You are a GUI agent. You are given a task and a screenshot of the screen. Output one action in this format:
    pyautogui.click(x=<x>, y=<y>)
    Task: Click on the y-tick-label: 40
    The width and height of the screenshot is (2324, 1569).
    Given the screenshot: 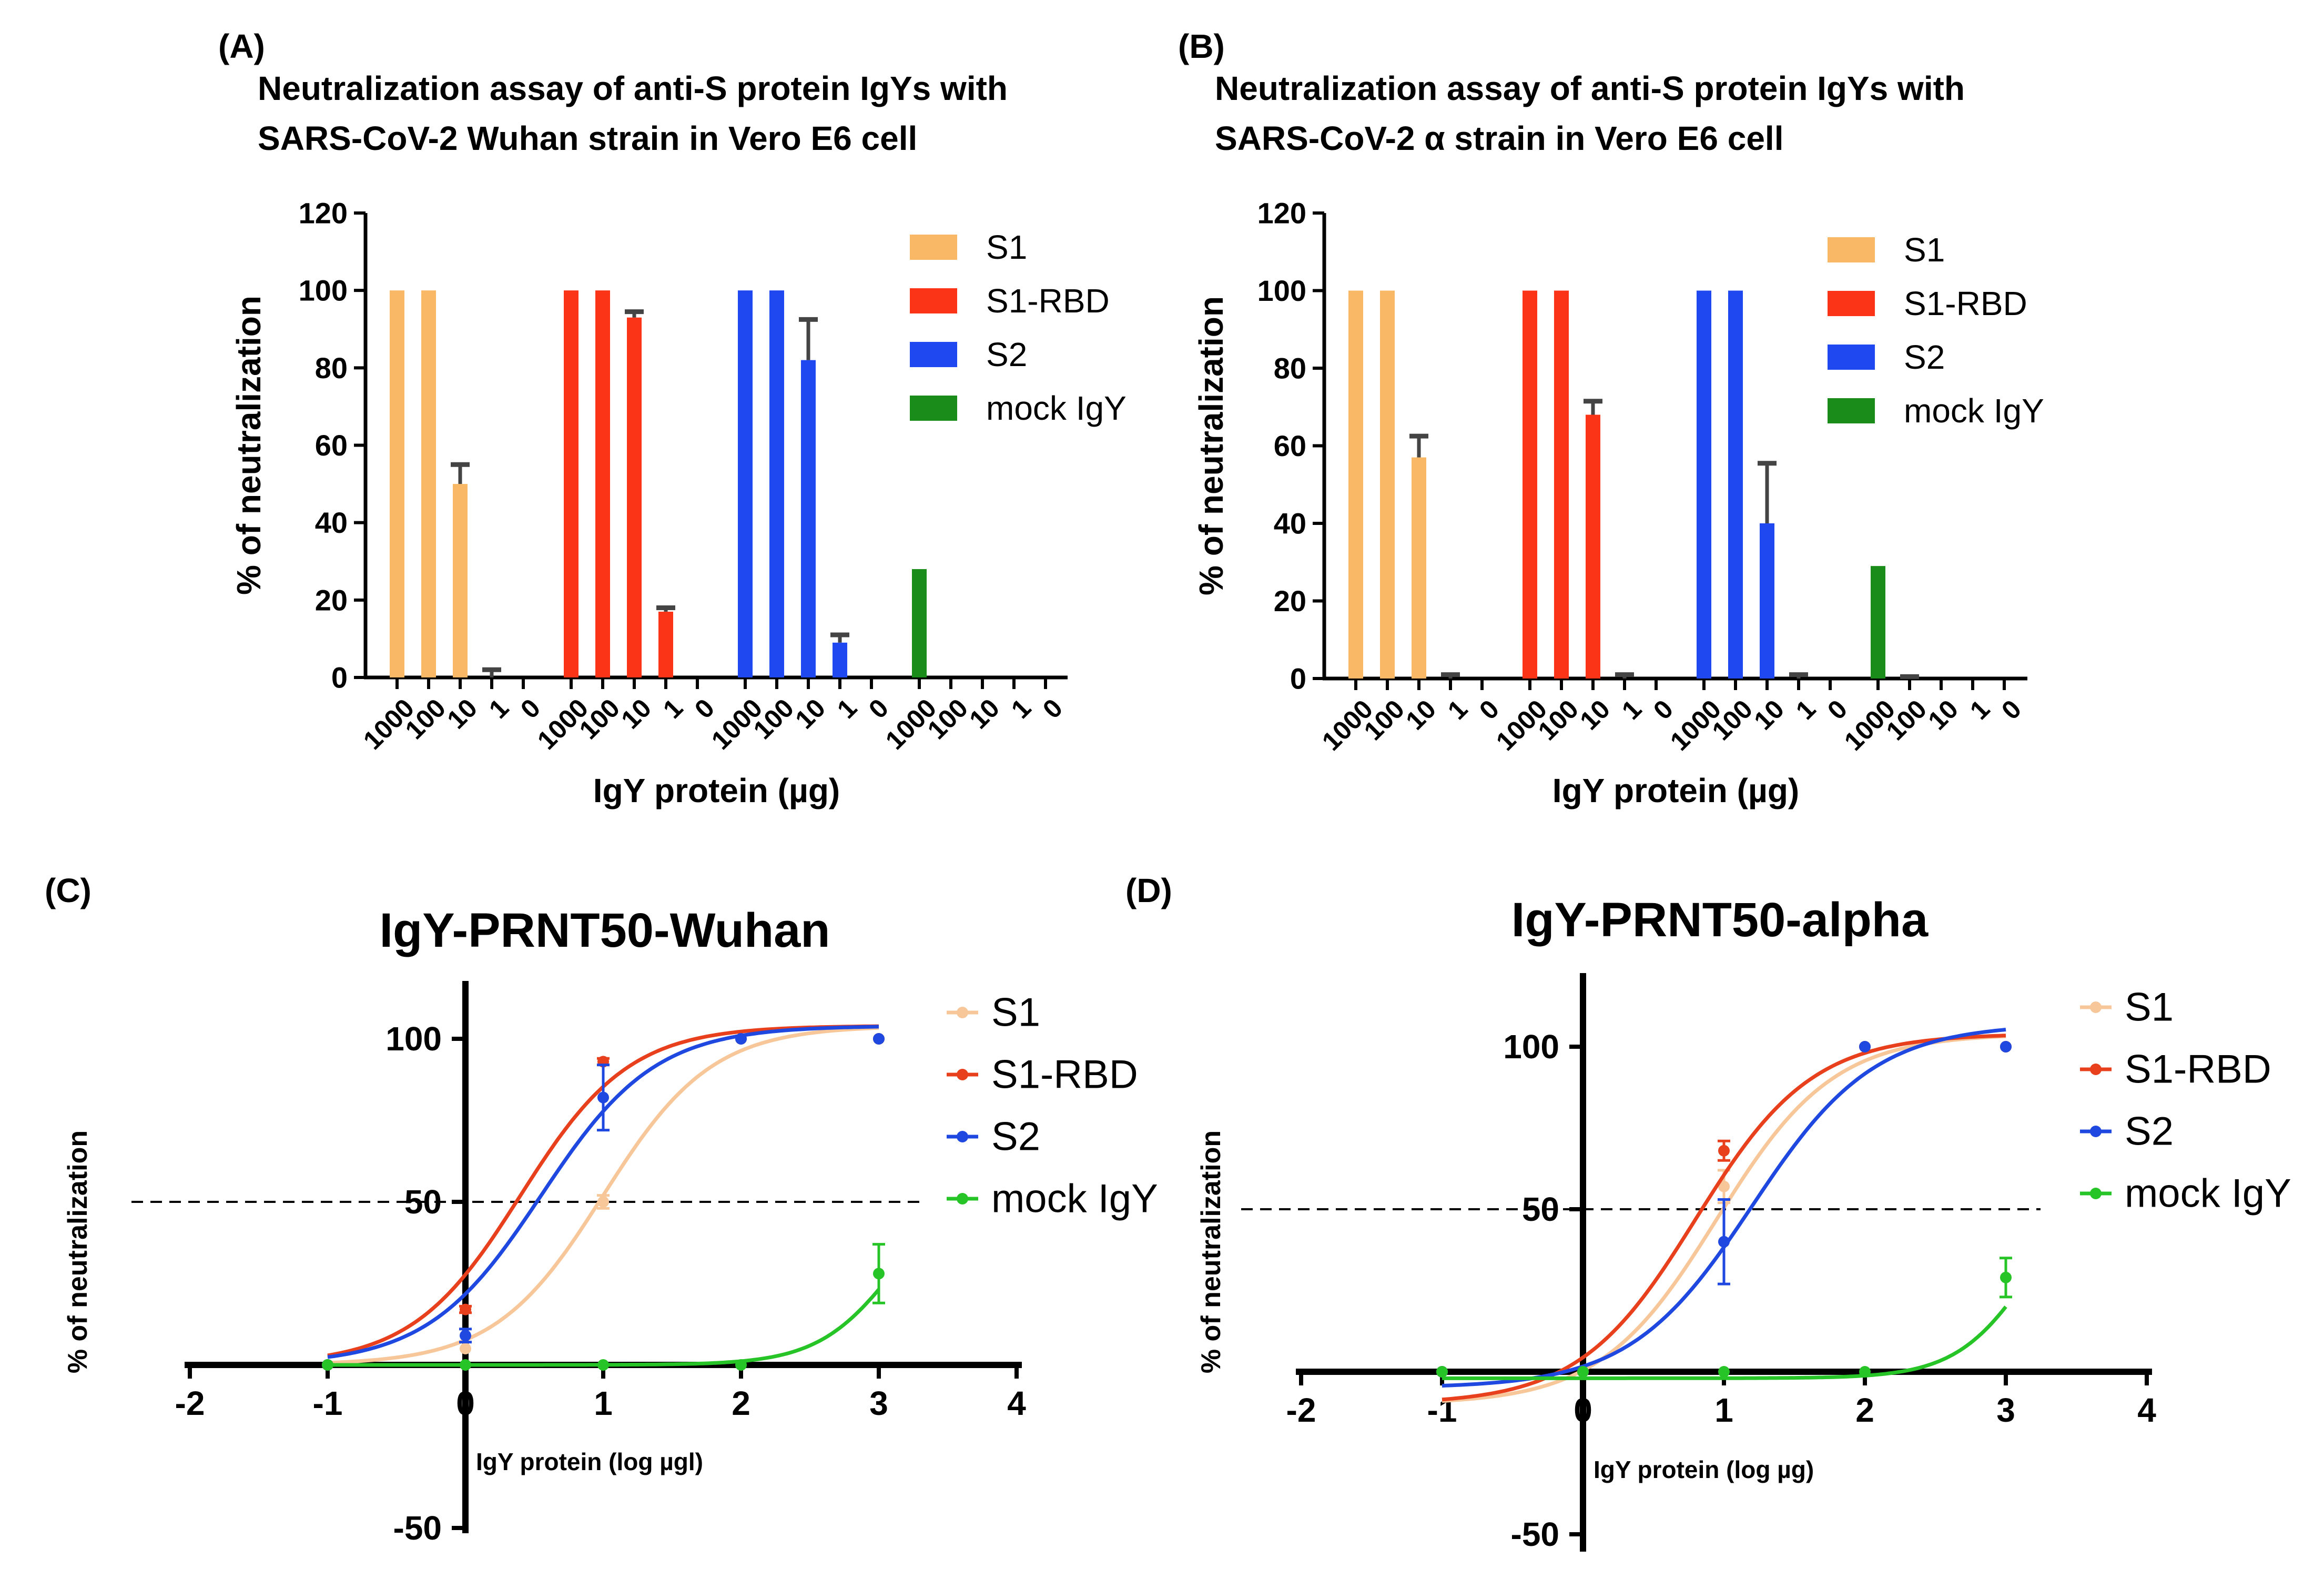 What is the action you would take?
    pyautogui.click(x=331, y=522)
    